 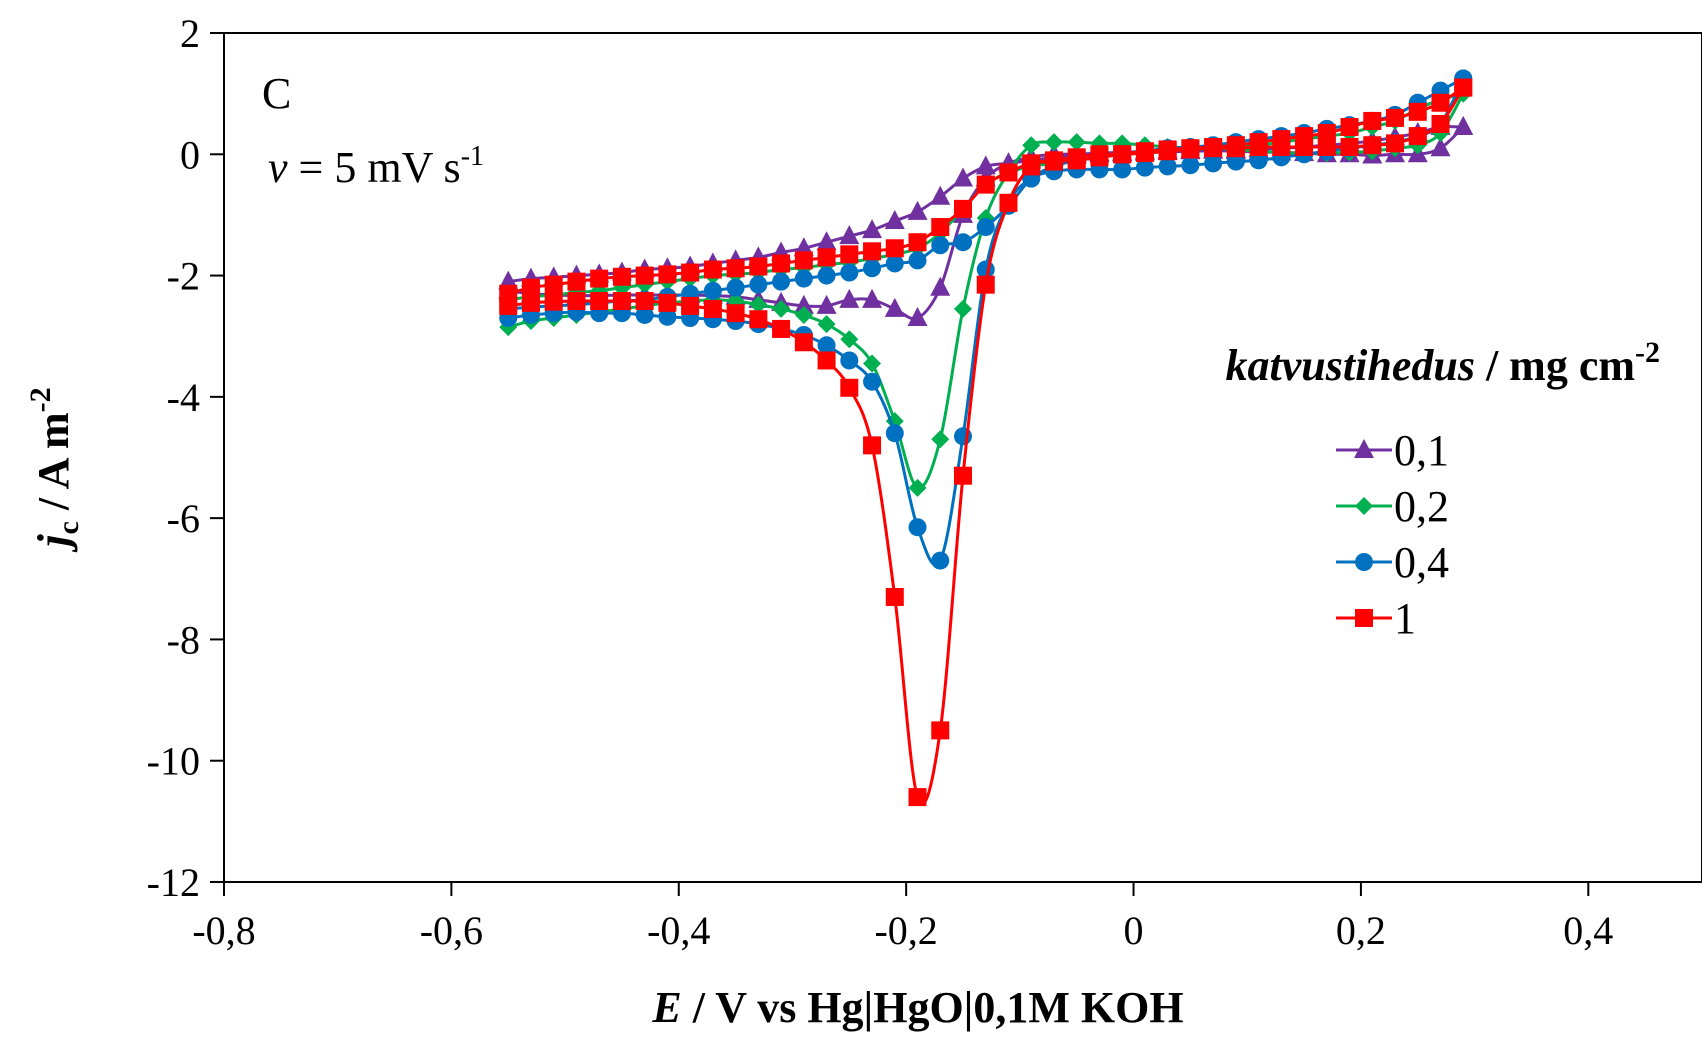 What do you see at coordinates (1361, 930) in the screenshot?
I see `x-tick-label: 0,2` at bounding box center [1361, 930].